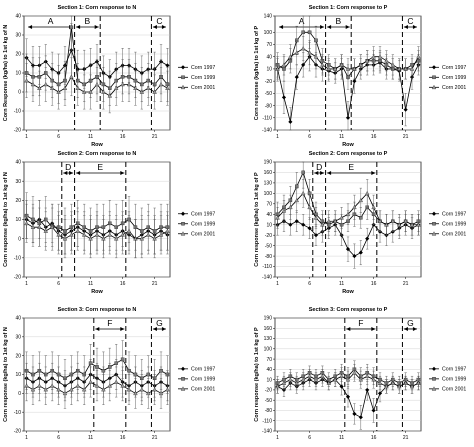 Image resolution: width=474 pixels, height=447 pixels. Describe the element at coordinates (268, 319) in the screenshot. I see `y-tick-label: 190` at that location.